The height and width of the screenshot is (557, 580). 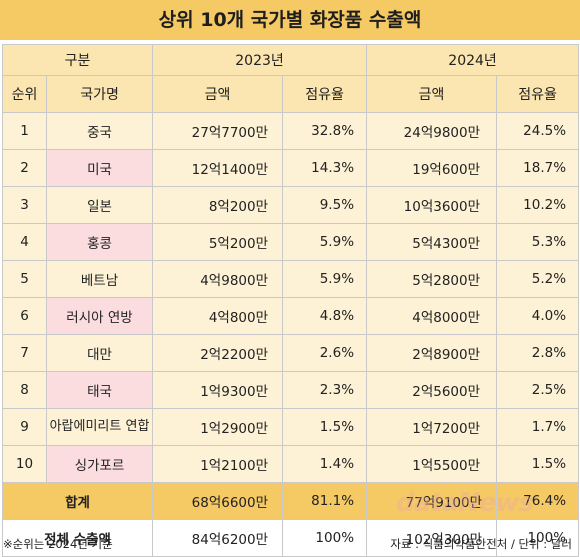 What do you see at coordinates (218, 501) in the screenshot?
I see `total-amount-2023: 68억6600만` at bounding box center [218, 501].